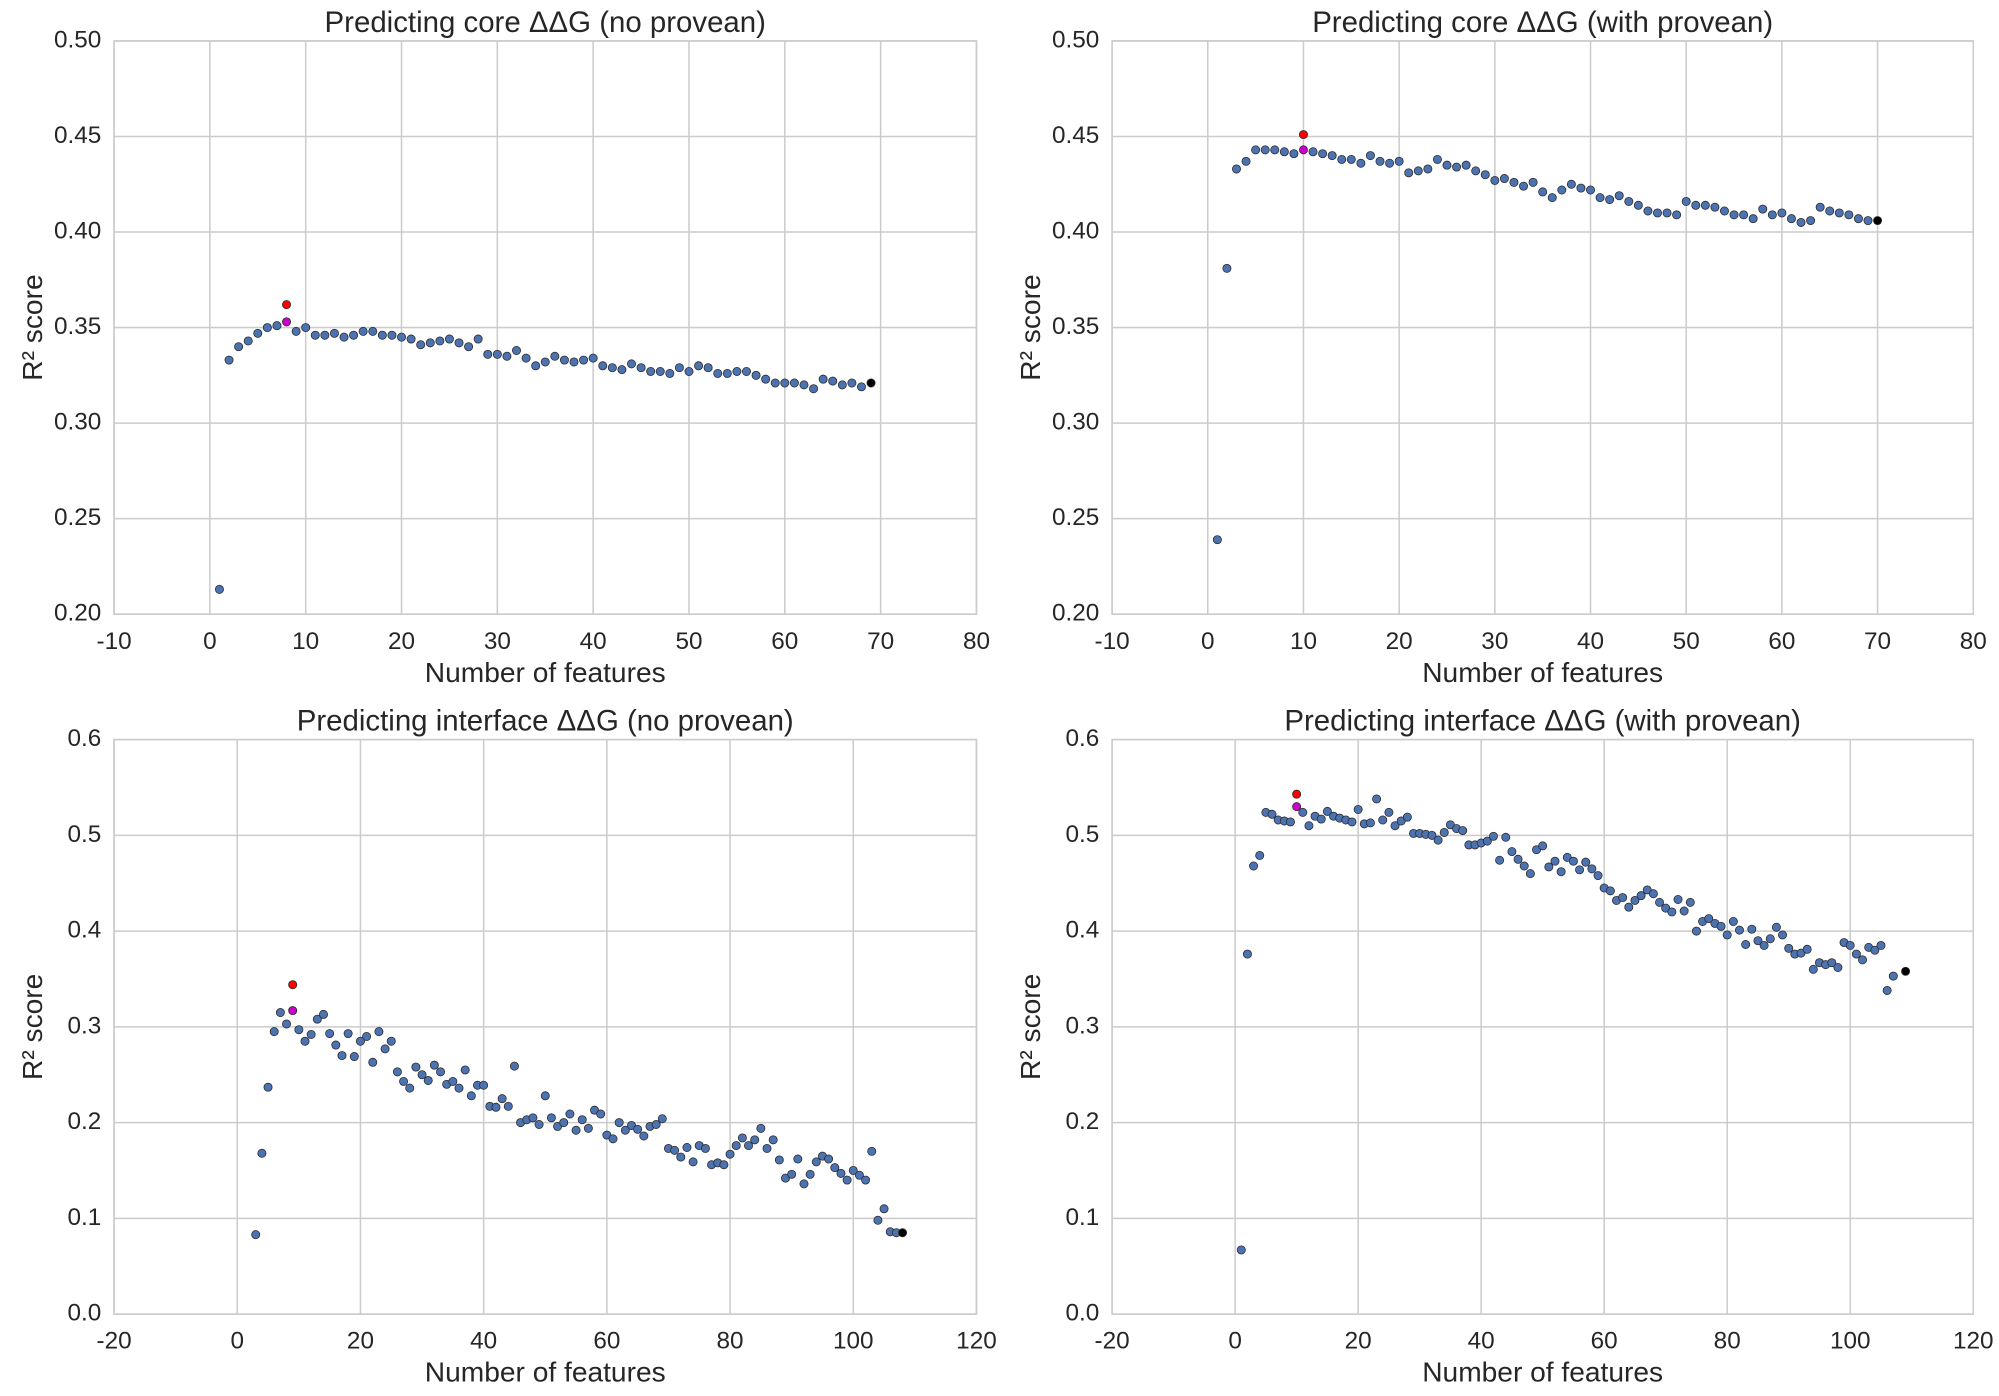 The image size is (1999, 1396). What do you see at coordinates (1303, 641) in the screenshot?
I see `x-tick-label: 10` at bounding box center [1303, 641].